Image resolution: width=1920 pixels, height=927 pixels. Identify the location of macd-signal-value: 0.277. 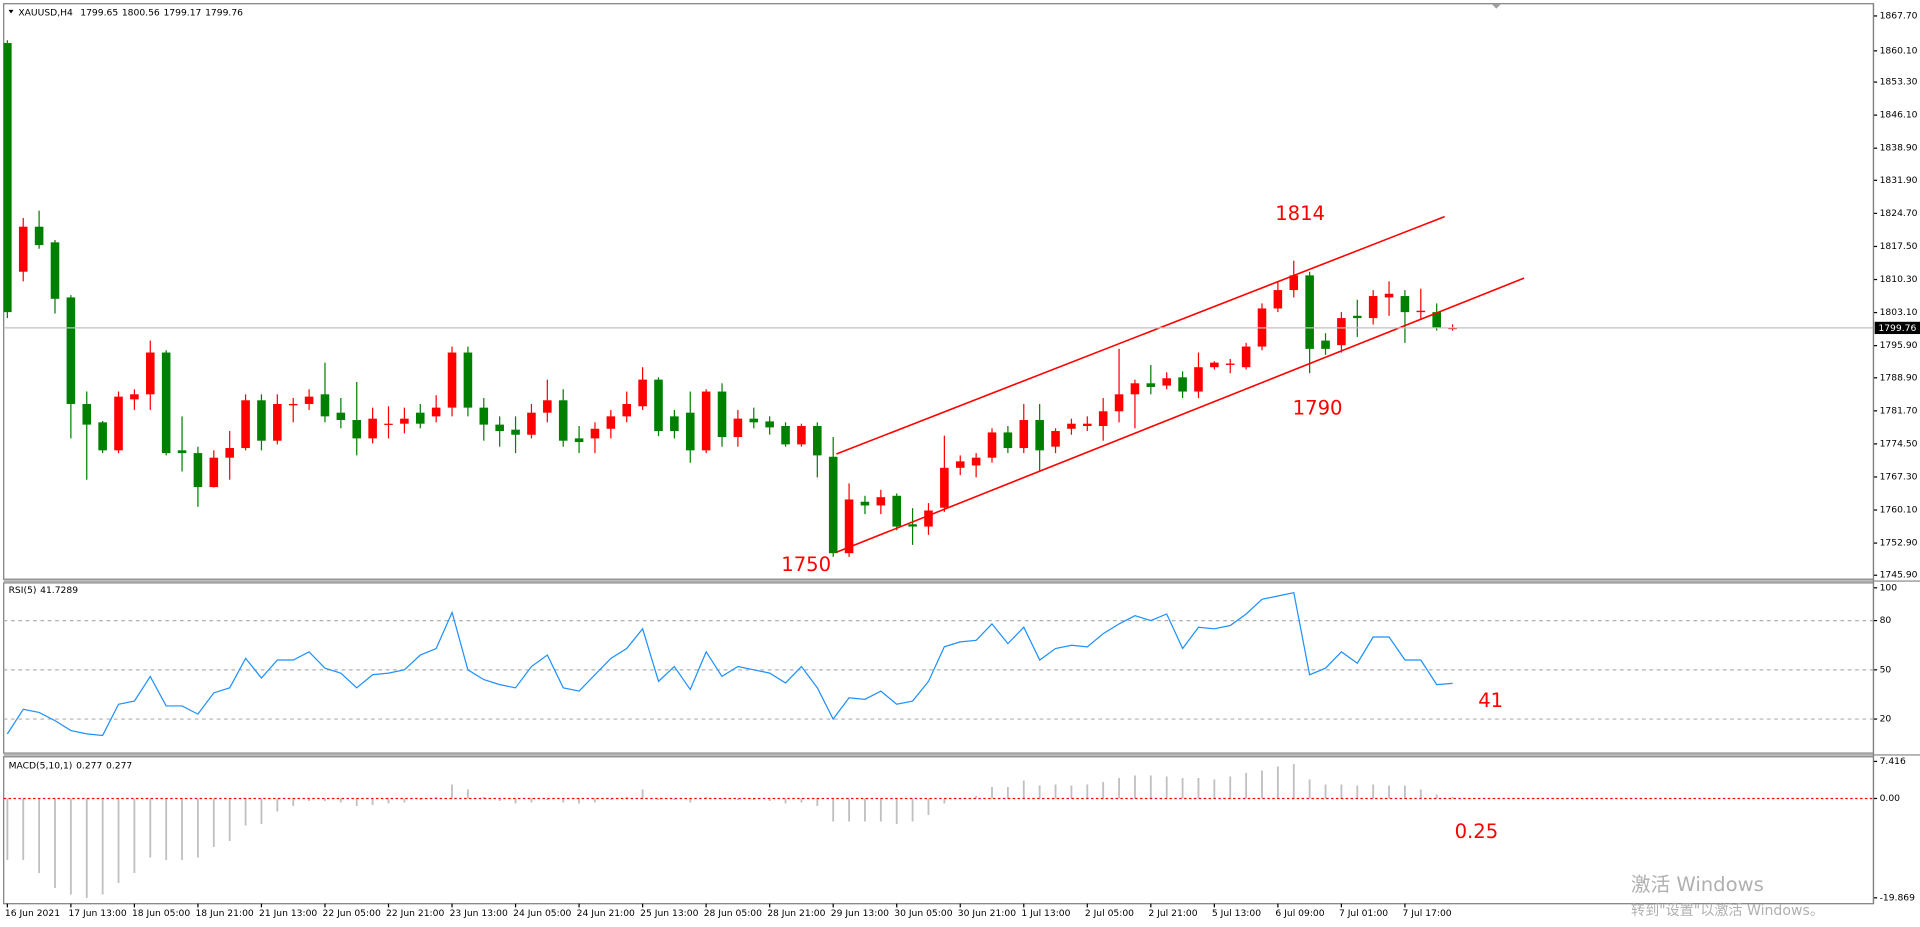
(119, 765).